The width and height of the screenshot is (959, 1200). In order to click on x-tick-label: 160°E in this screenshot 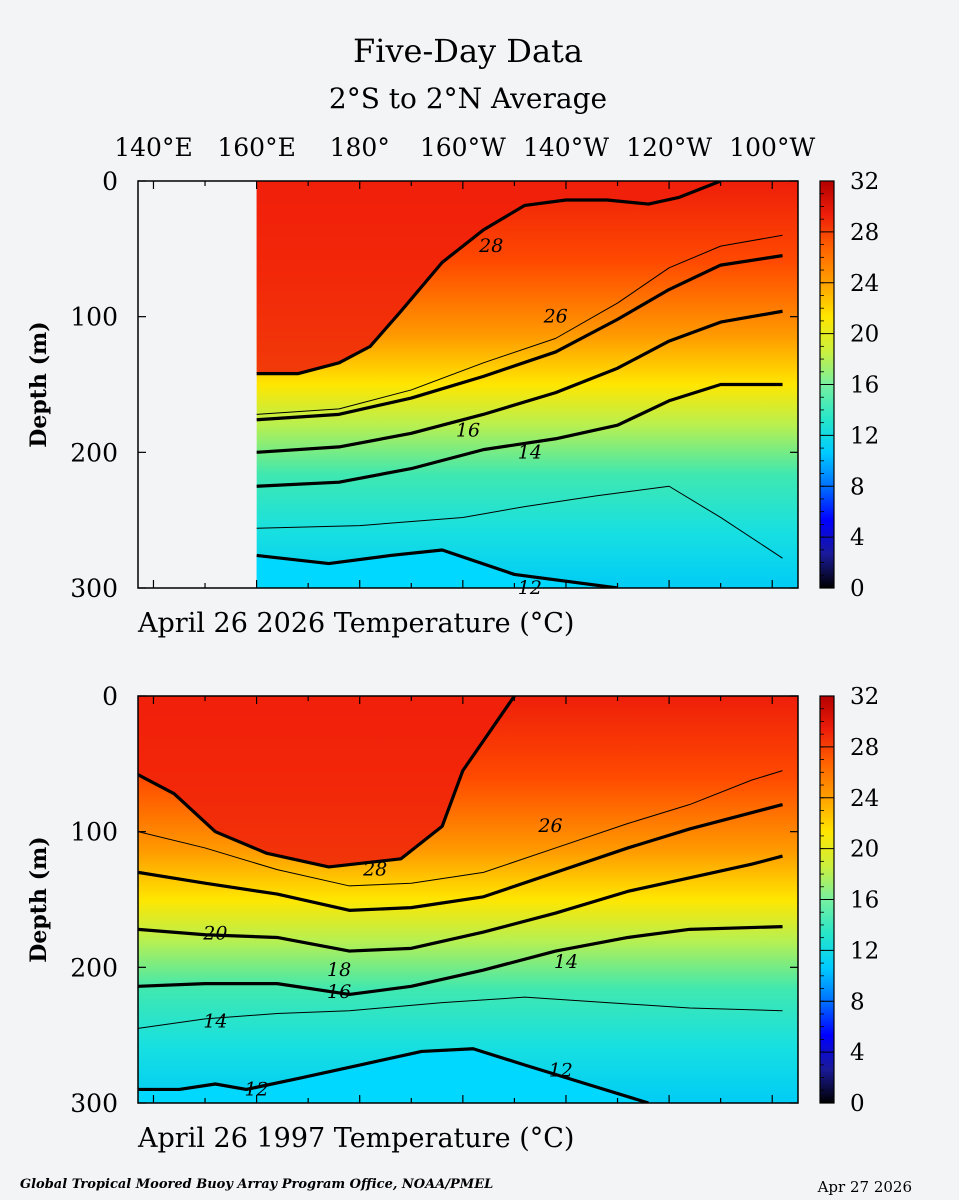, I will do `click(256, 147)`.